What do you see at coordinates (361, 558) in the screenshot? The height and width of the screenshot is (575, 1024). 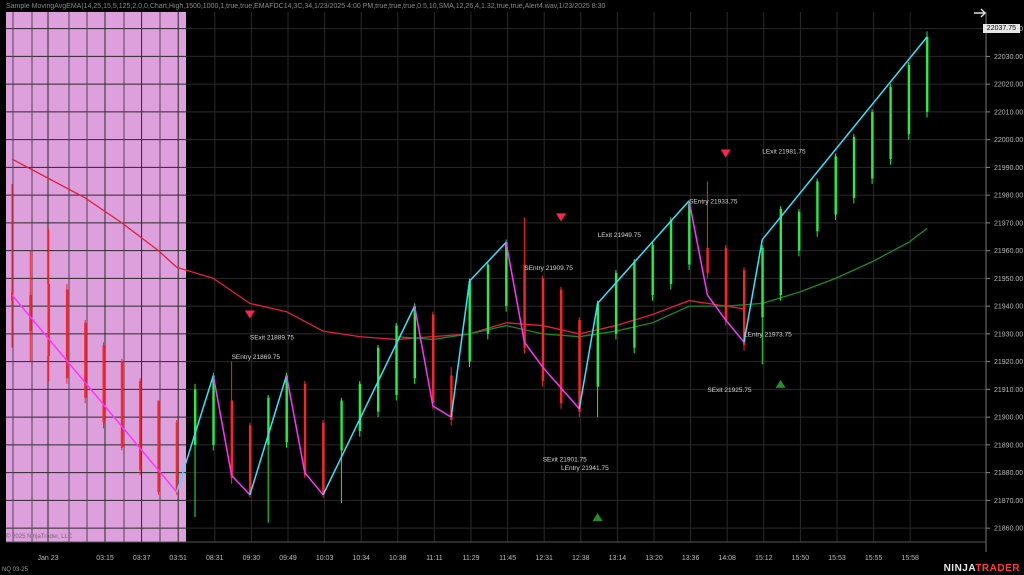 I see `x-axis-label: 10:34` at bounding box center [361, 558].